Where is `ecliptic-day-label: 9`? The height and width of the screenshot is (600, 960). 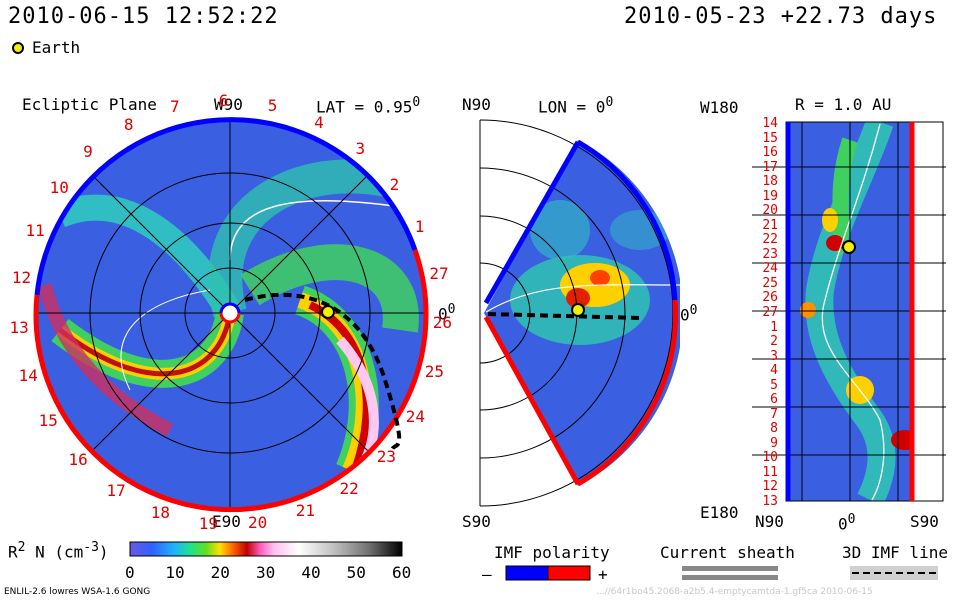 ecliptic-day-label: 9 is located at coordinates (88, 151).